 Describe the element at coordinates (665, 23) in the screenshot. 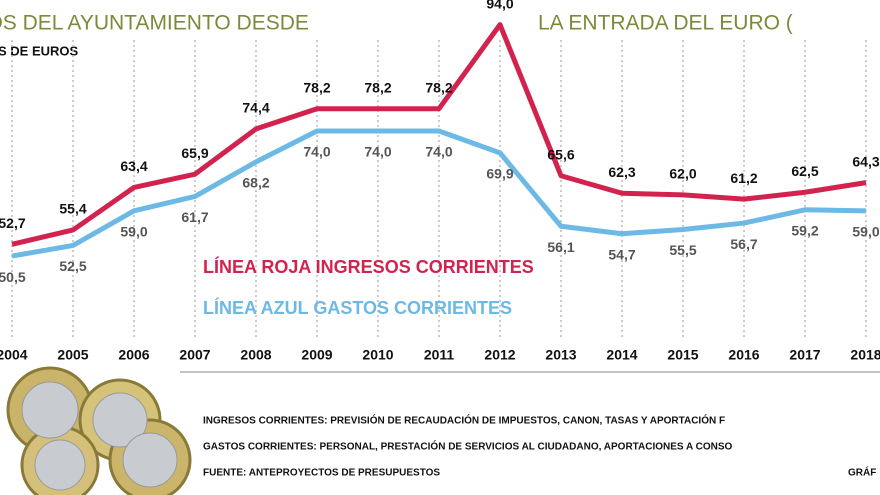

I see `chart-title: LA ENTRADA DEL EURO (` at that location.